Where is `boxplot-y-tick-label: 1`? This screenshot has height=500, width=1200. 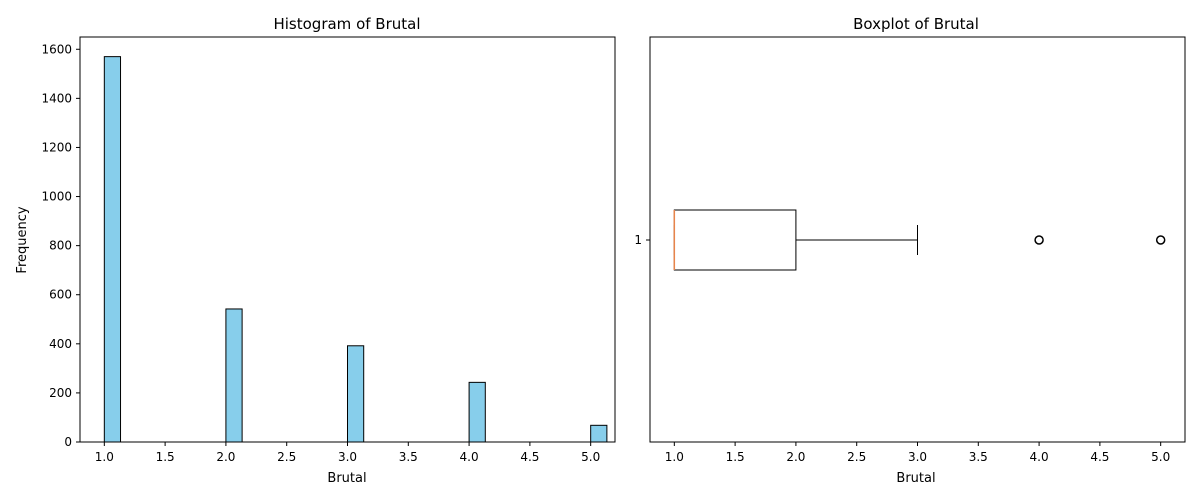 boxplot-y-tick-label: 1 is located at coordinates (638, 240).